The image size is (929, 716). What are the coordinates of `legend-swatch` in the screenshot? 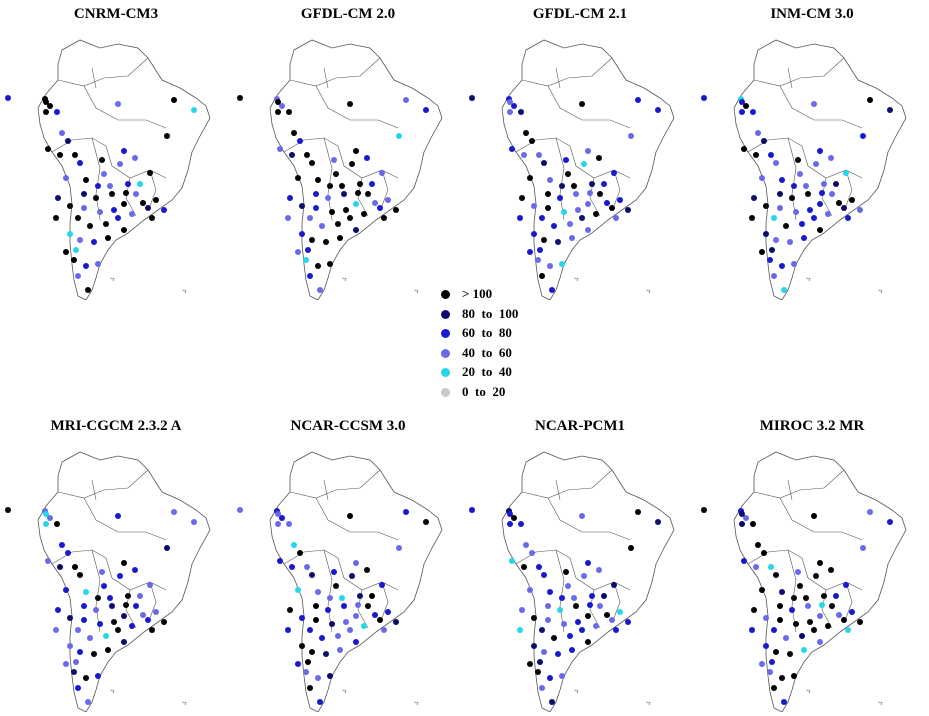 It's located at (445, 333).